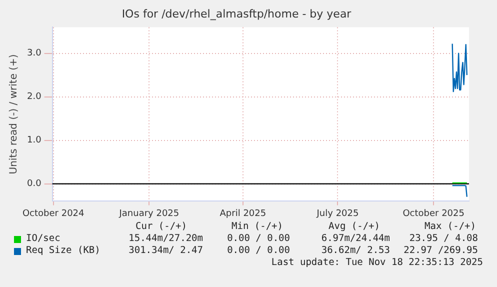 This screenshot has width=497, height=287. I want to click on text: Last update: Tue Nov 18 22:35:13 2025, so click(377, 263).